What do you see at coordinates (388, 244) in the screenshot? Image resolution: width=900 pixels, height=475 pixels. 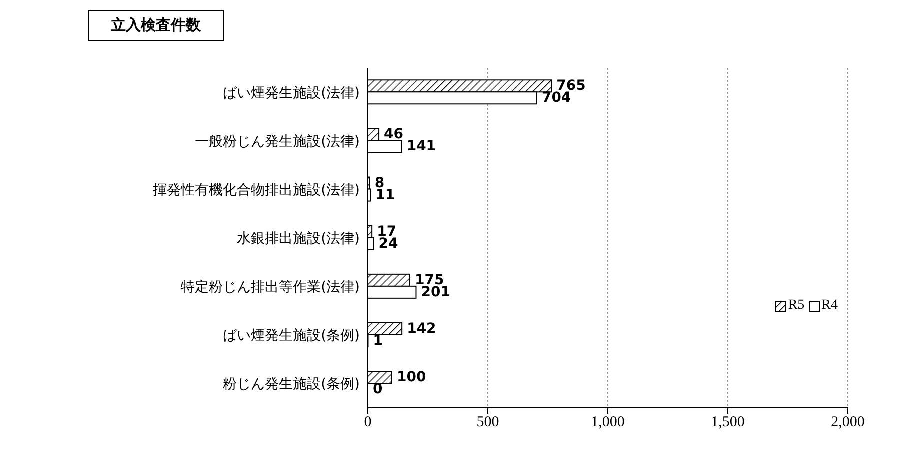 I see `data-label: 24` at bounding box center [388, 244].